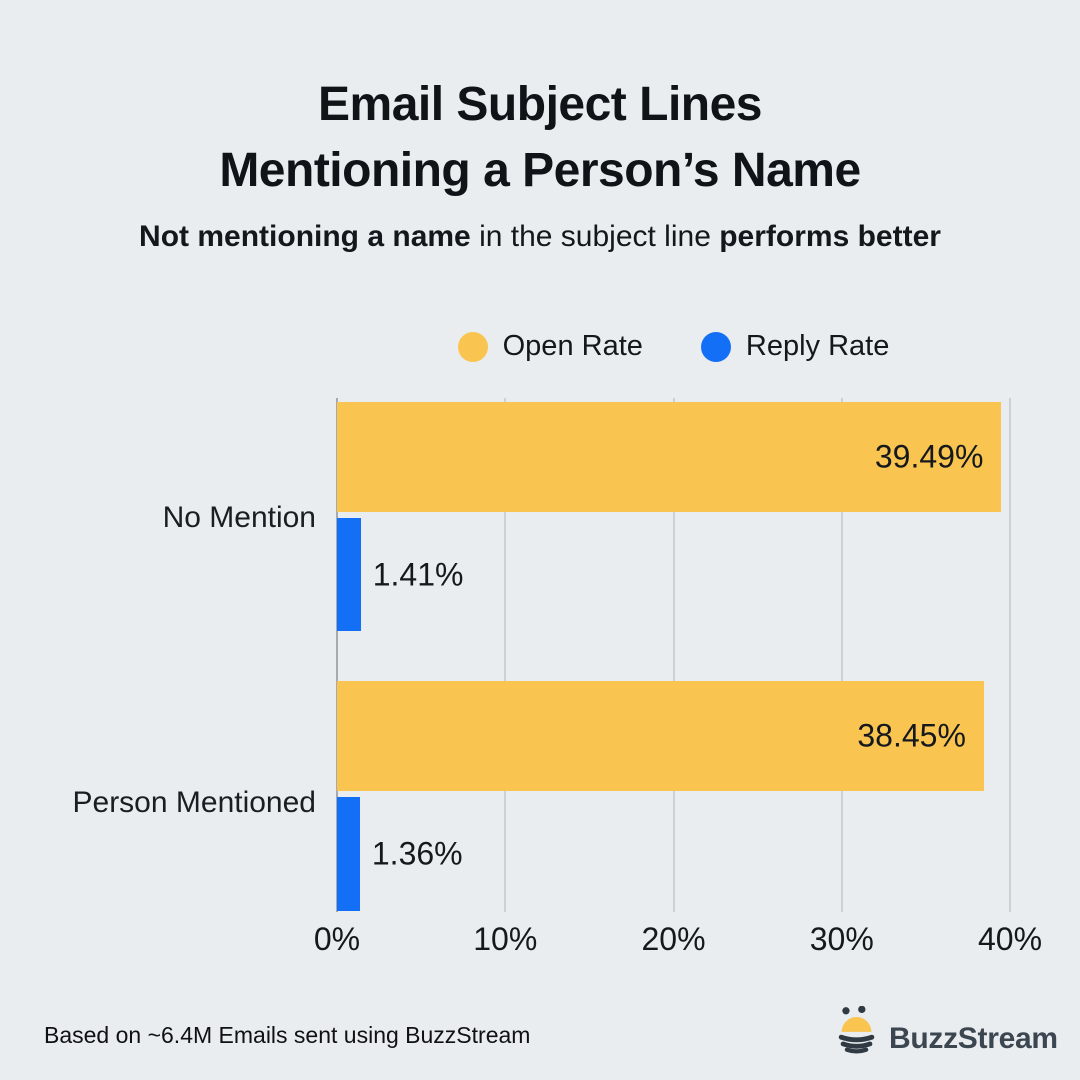  Describe the element at coordinates (572, 346) in the screenshot. I see `legend-label-open-rate: Open Rate` at that location.